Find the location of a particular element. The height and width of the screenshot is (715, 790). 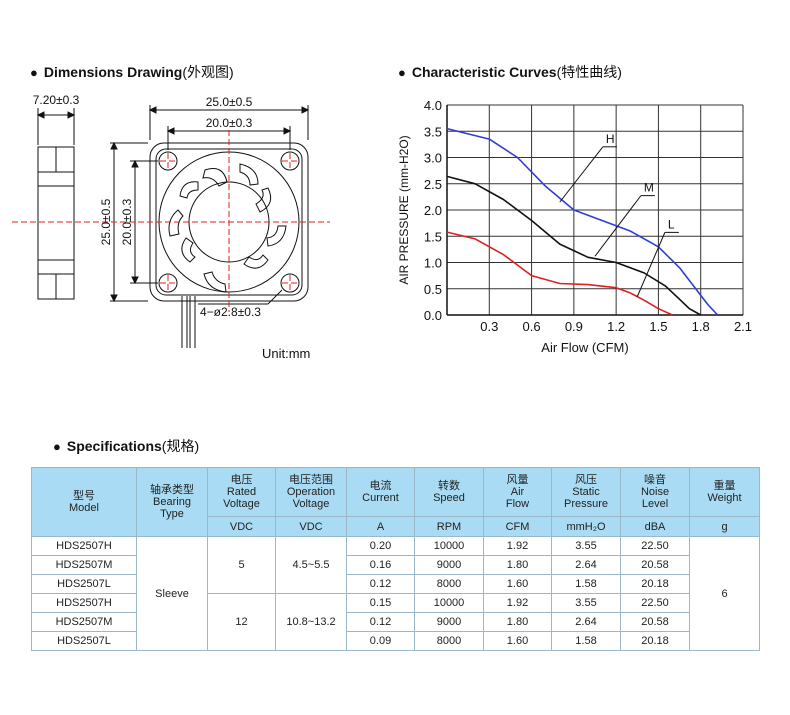

specs-title: ● Specifications(规格) is located at coordinates (126, 446).